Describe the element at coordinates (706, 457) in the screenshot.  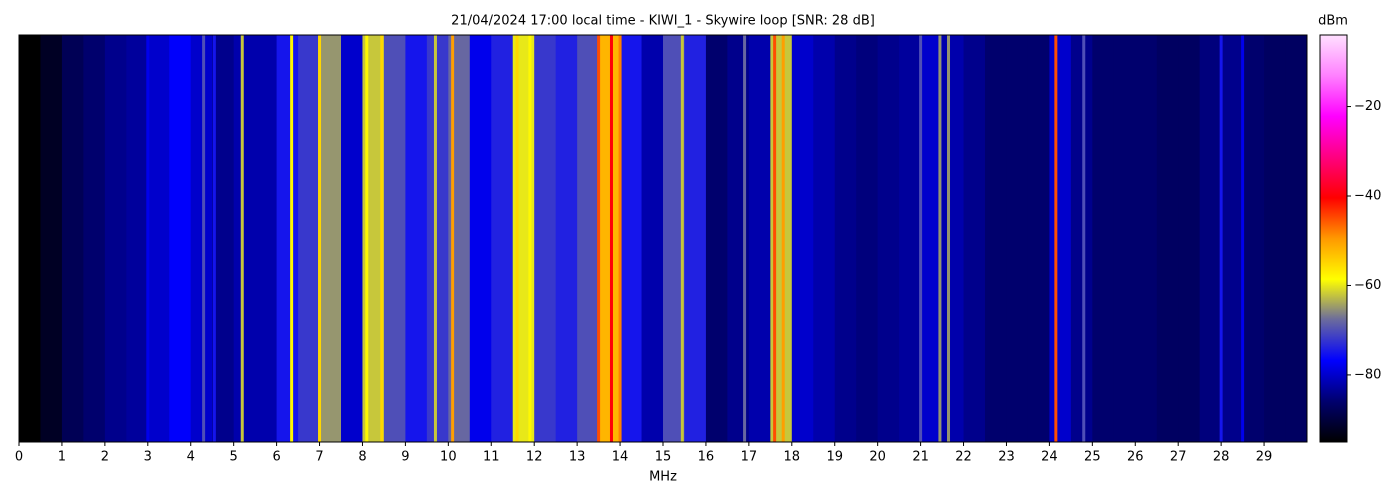
I see `x-tick-label: 16` at that location.